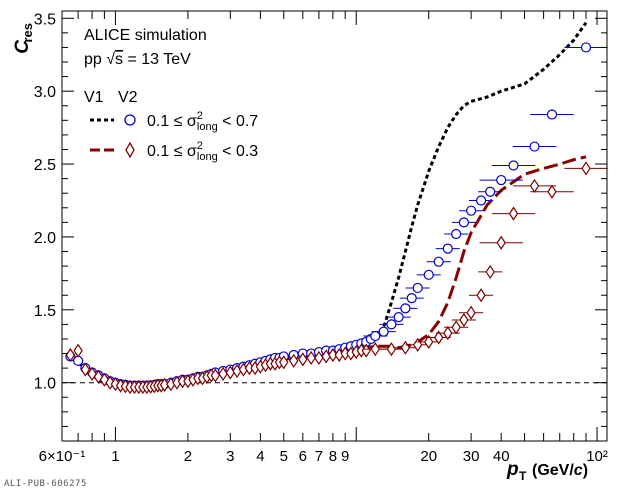 The width and height of the screenshot is (620, 491). What do you see at coordinates (45, 92) in the screenshot?
I see `y-tick-label: 3.0` at bounding box center [45, 92].